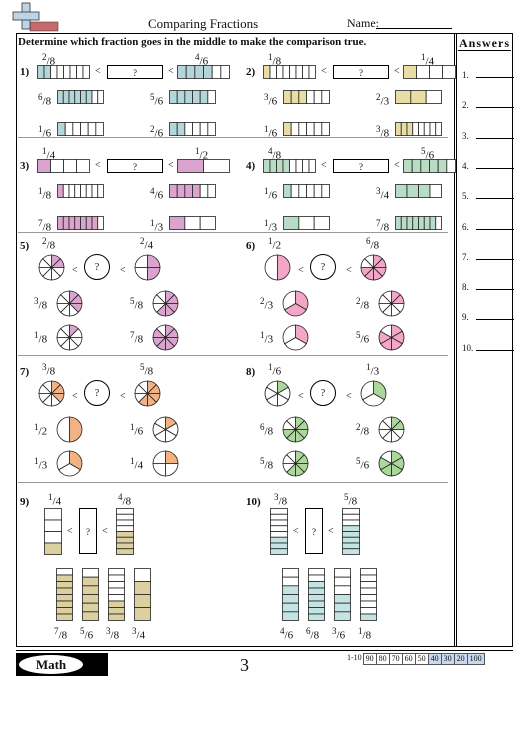  I want to click on numerator: 5, so click(346, 497).